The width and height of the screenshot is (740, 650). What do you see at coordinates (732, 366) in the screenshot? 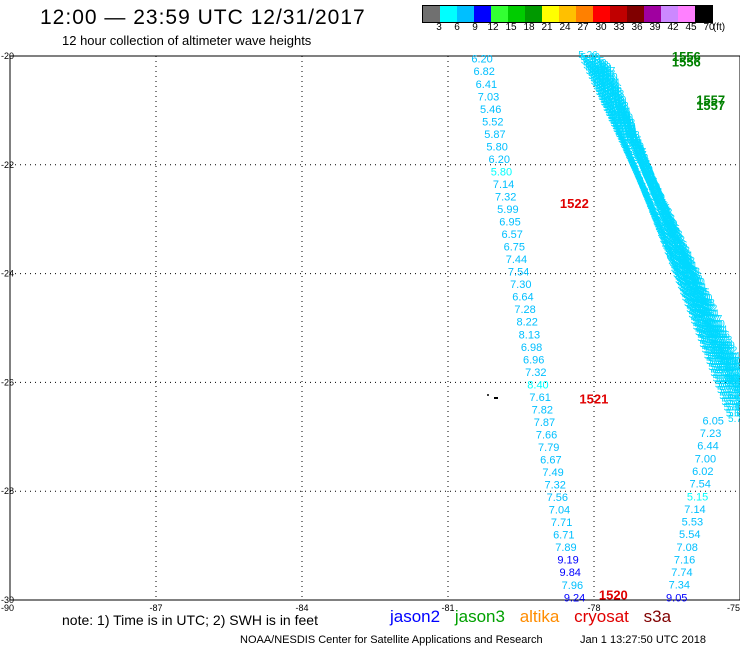
I see `swath-value: 5.63` at bounding box center [732, 366].